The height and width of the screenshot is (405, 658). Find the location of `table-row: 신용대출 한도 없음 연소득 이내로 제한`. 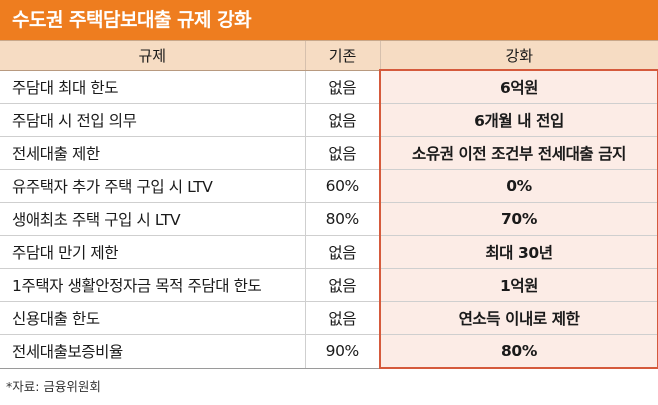

table-row: 신용대출 한도 없음 연소득 이내로 제한 is located at coordinates (329, 318).